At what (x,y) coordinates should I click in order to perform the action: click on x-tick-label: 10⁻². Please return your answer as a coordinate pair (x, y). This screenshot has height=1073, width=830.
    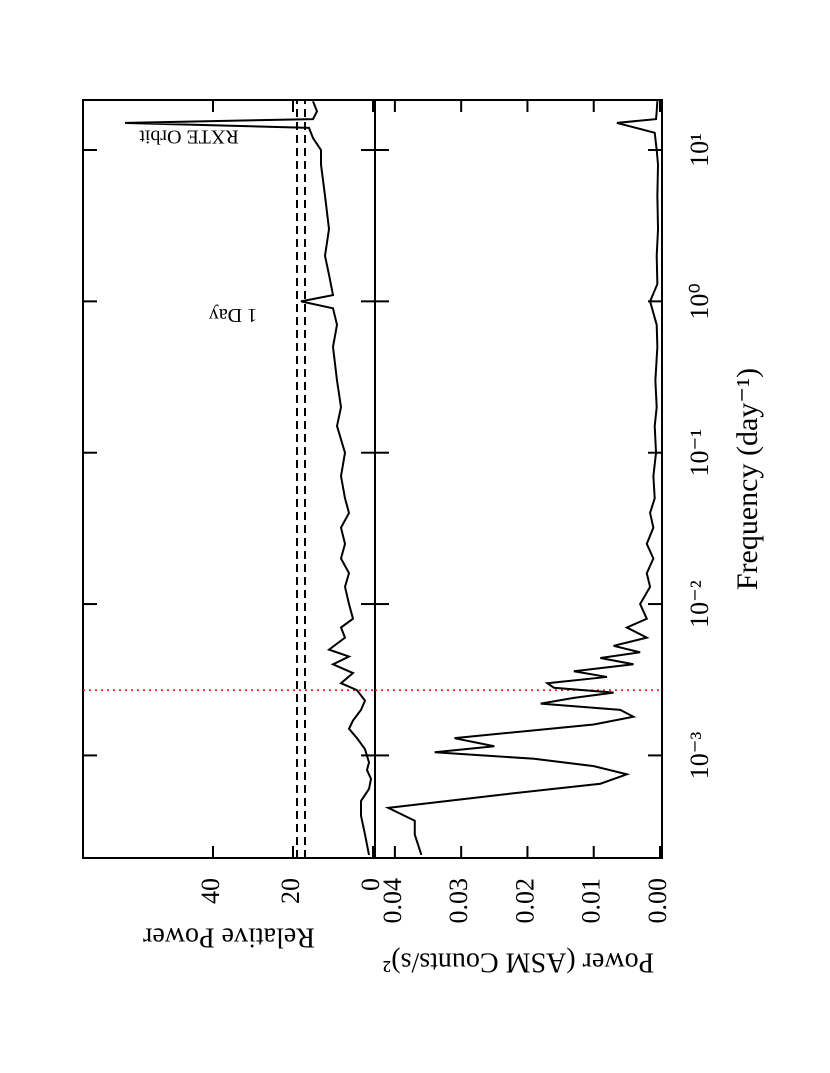
    Looking at the image, I should click on (699, 604).